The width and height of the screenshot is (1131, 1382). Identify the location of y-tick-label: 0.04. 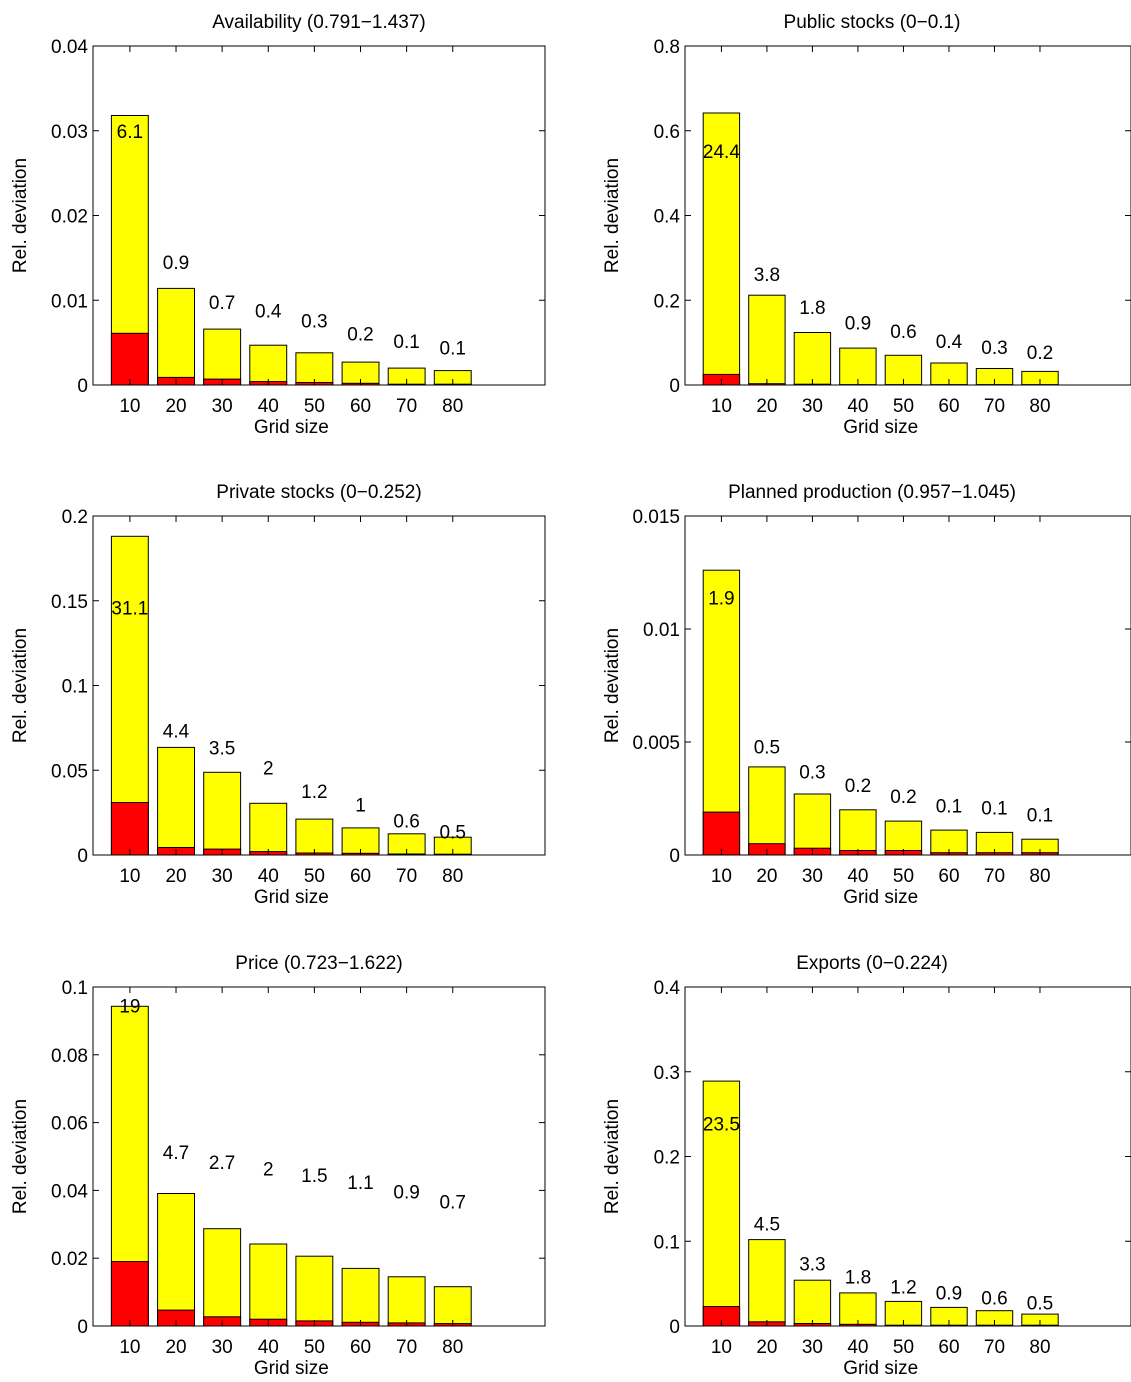
(69, 1191).